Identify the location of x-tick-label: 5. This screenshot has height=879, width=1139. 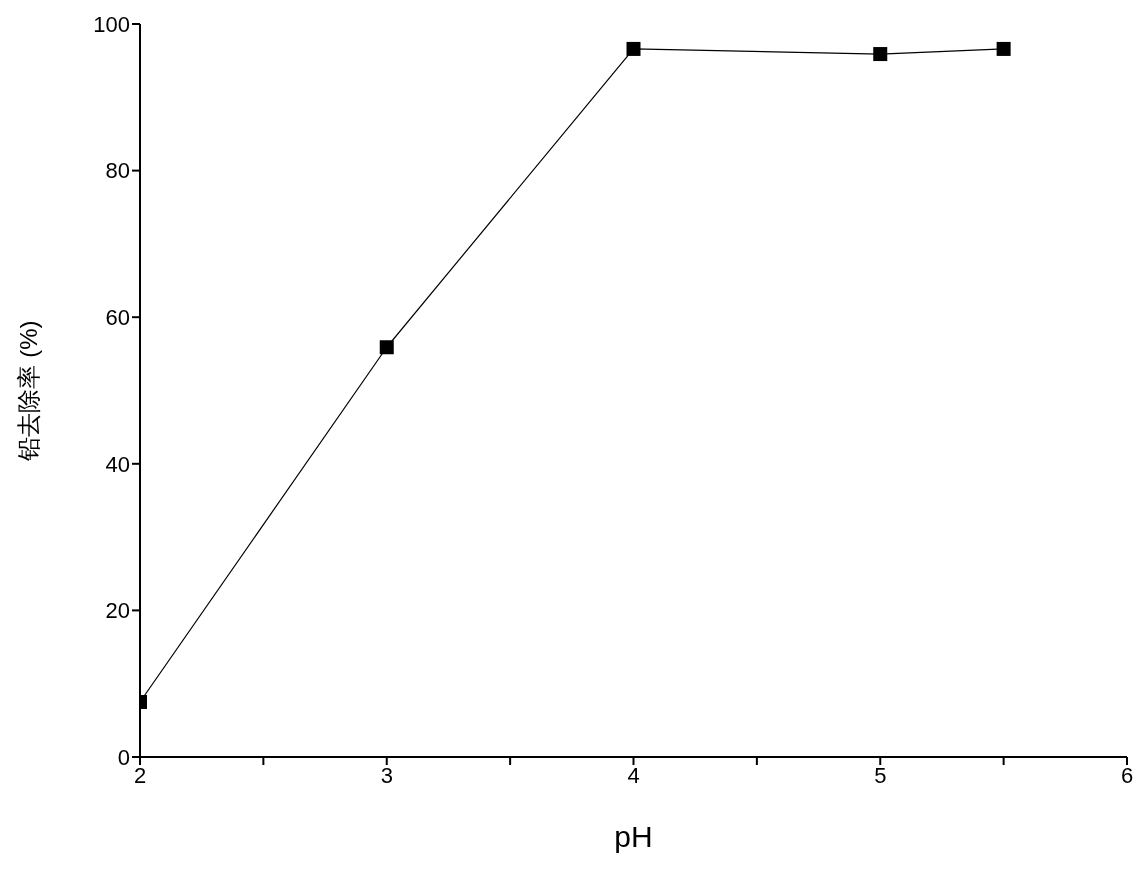
(880, 775).